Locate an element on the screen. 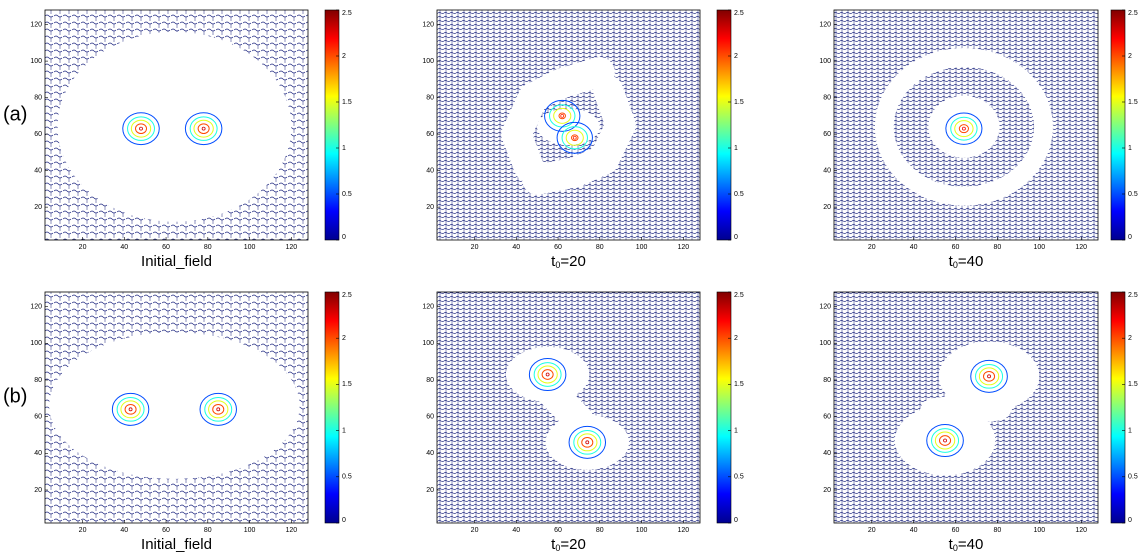 This screenshot has width=1139, height=554. x-axis-label: t0=40 is located at coordinates (966, 544).